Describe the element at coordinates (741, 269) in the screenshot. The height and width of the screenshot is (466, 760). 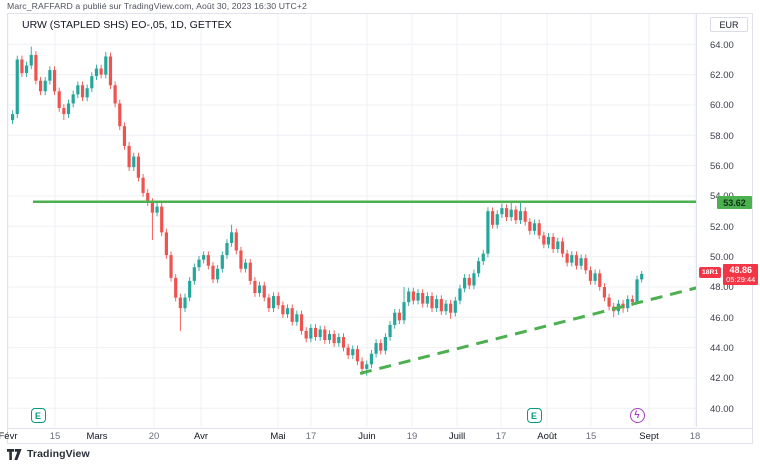
I see `last-price-value: 48.86` at that location.